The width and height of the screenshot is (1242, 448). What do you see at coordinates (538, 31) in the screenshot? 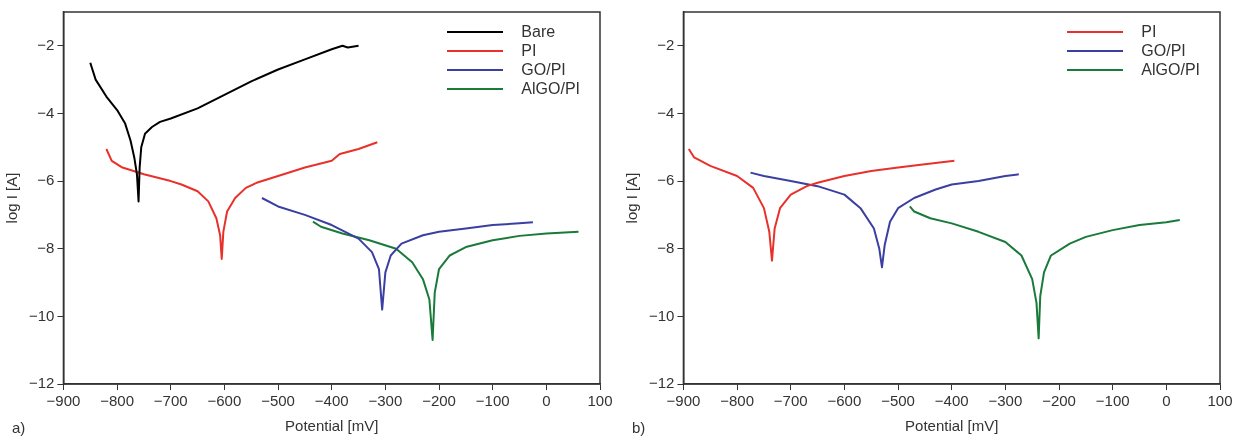
I see `legend-label: Bare` at bounding box center [538, 31].